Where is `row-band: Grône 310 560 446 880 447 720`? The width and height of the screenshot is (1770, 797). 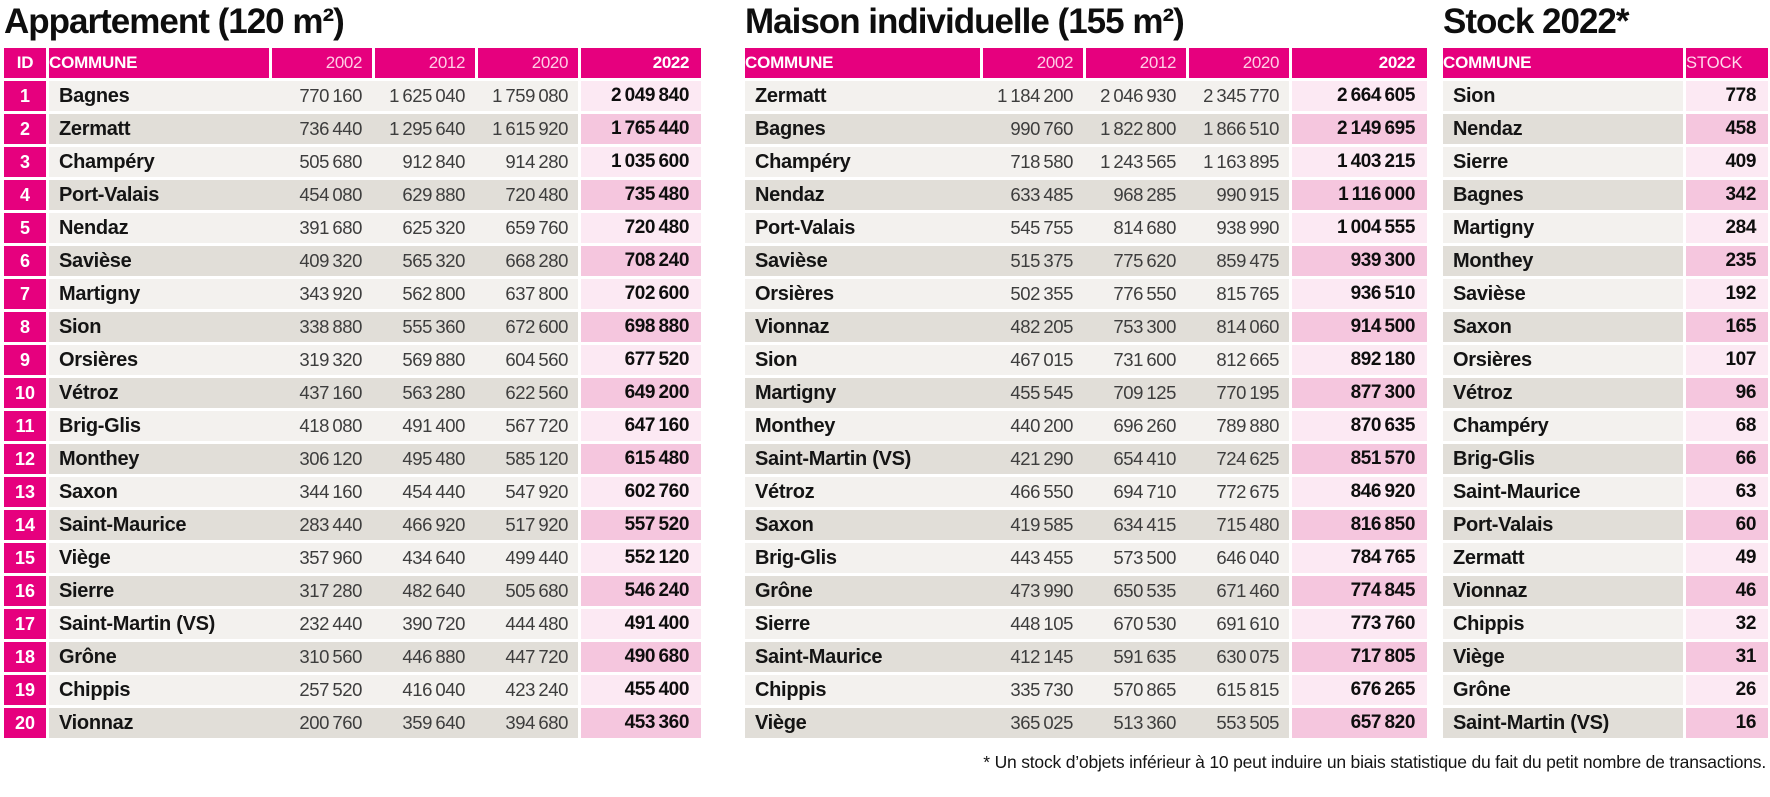
row-band: Grône 310 560 446 880 447 720 is located at coordinates (313, 657).